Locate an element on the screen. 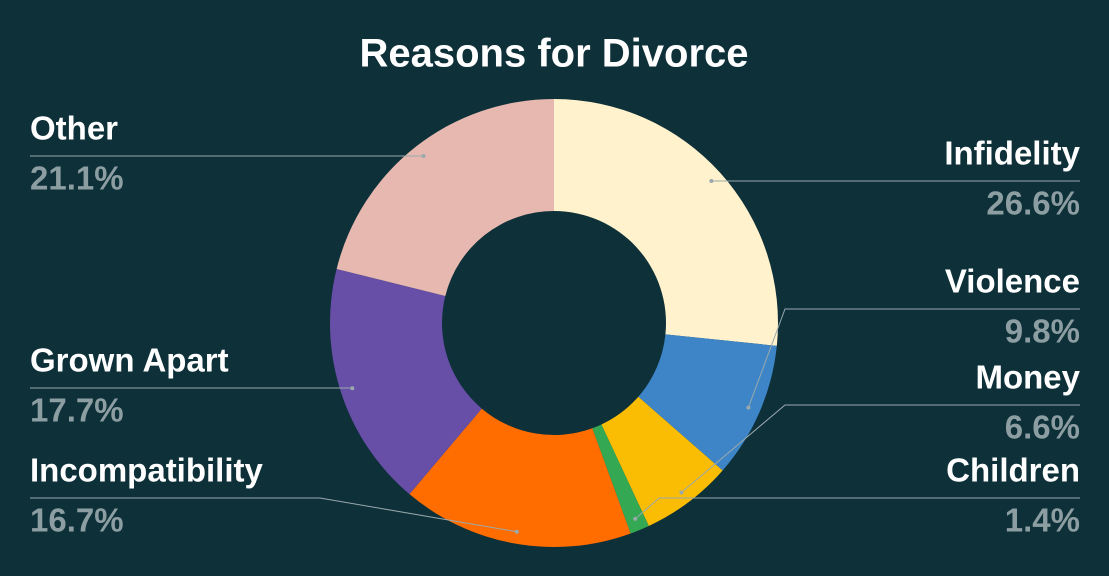  value-label: 1.4% is located at coordinates (1042, 520).